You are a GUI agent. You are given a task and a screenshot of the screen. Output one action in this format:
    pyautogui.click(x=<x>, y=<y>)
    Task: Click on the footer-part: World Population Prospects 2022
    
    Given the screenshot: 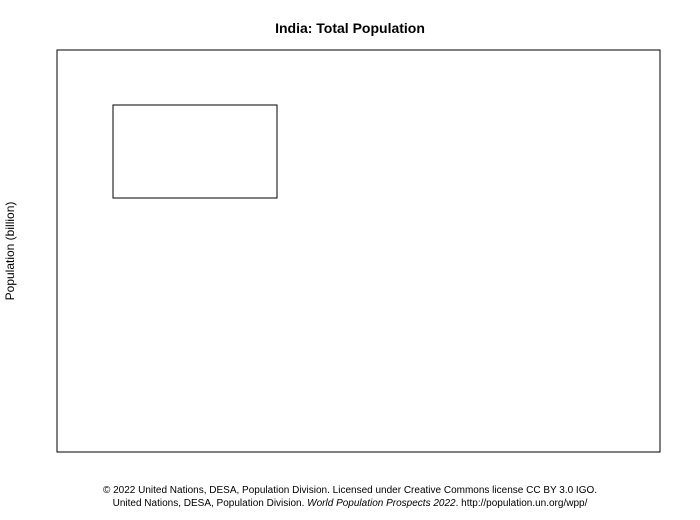 What is the action you would take?
    pyautogui.click(x=381, y=503)
    